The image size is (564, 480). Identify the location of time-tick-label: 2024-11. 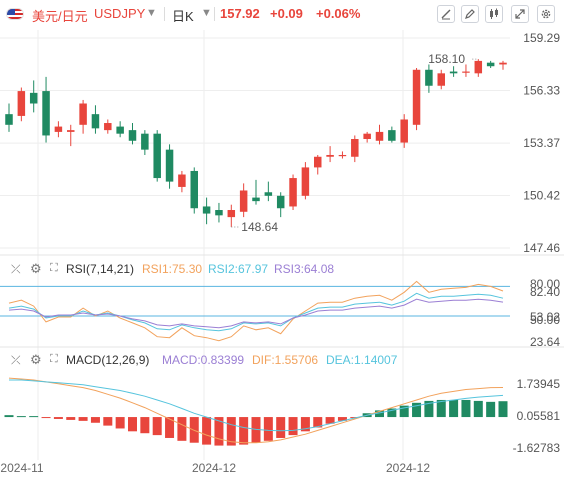
(21, 468).